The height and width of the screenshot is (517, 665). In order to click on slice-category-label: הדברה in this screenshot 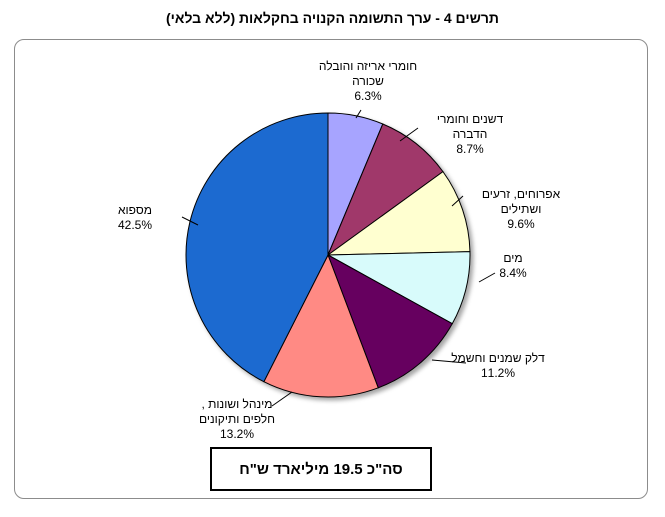, I will do `click(470, 134)`.